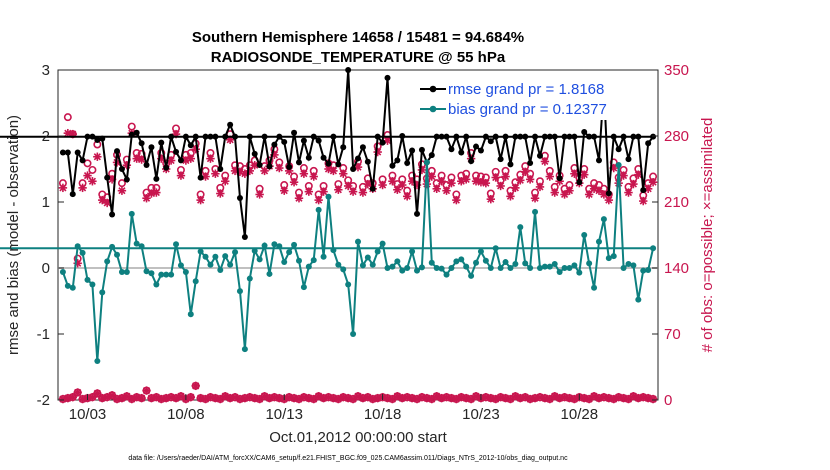 The image size is (830, 470). What do you see at coordinates (668, 400) in the screenshot?
I see `y-right-tick-label: 0` at bounding box center [668, 400].